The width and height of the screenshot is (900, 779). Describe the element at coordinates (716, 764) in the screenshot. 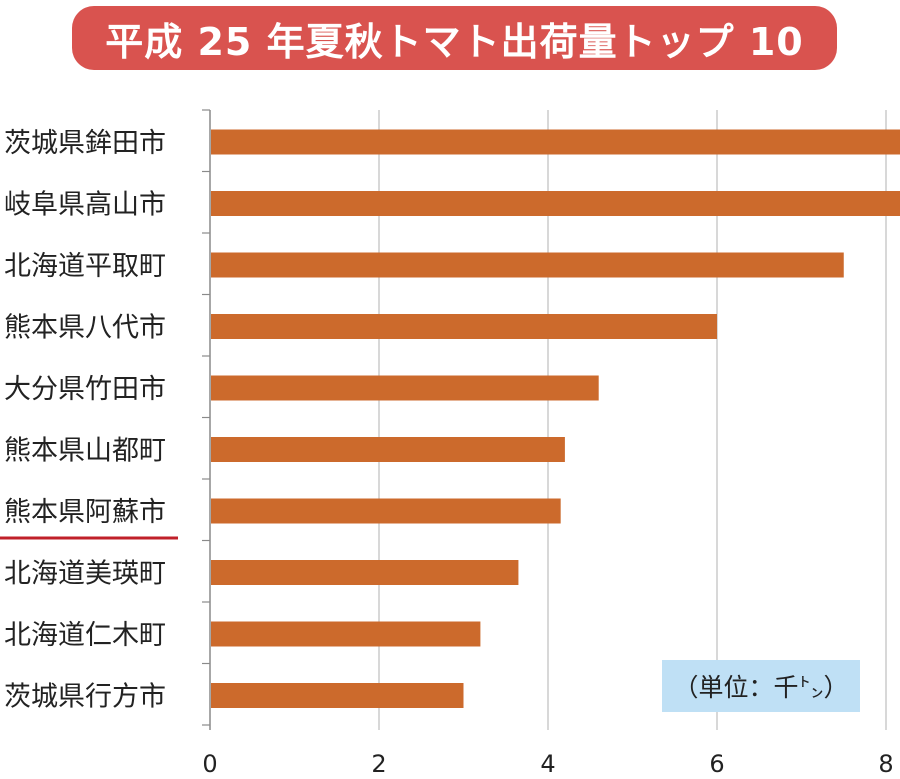

I see `x-tick-label: 6` at that location.